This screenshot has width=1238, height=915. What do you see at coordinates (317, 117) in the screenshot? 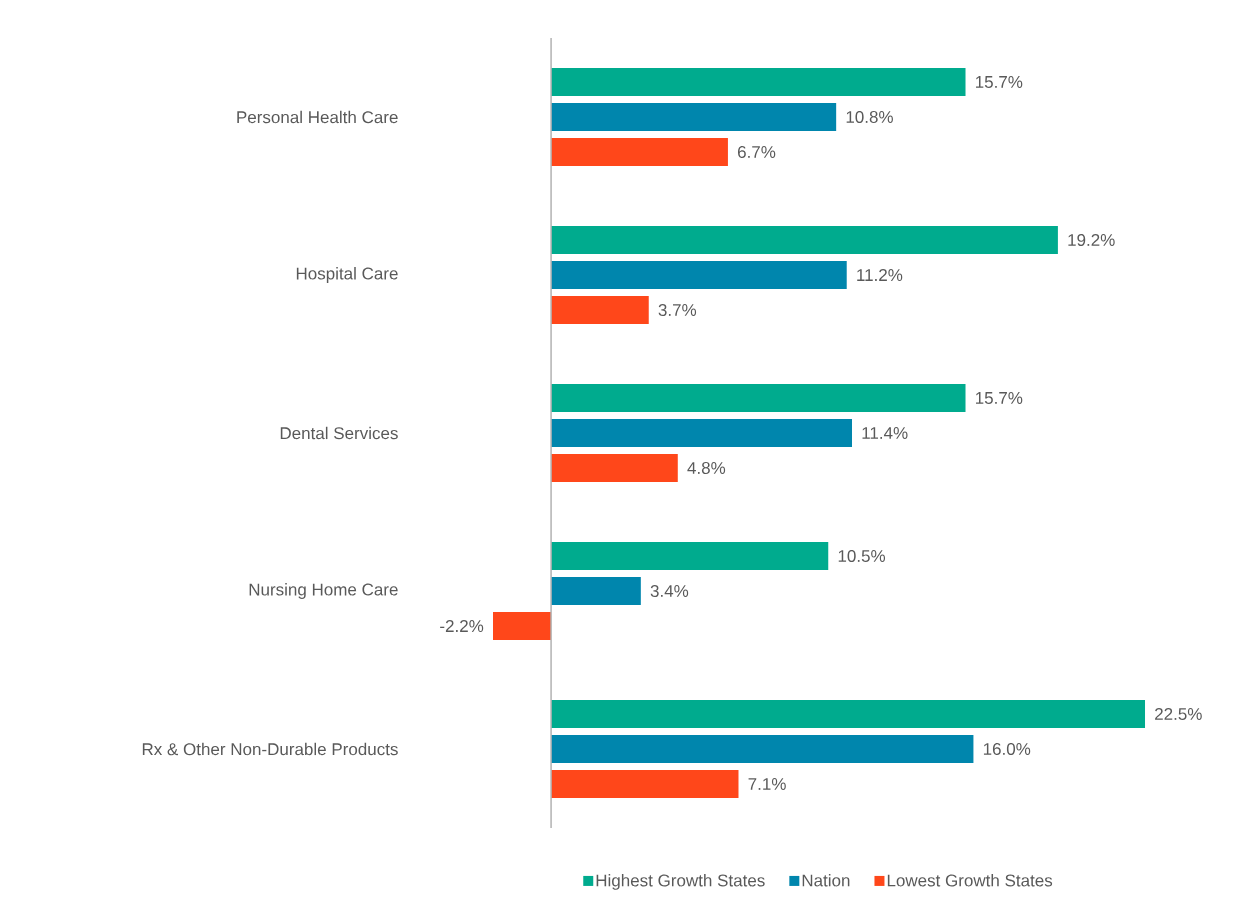
I see `y-tick-label: Personal Health Care` at bounding box center [317, 117].